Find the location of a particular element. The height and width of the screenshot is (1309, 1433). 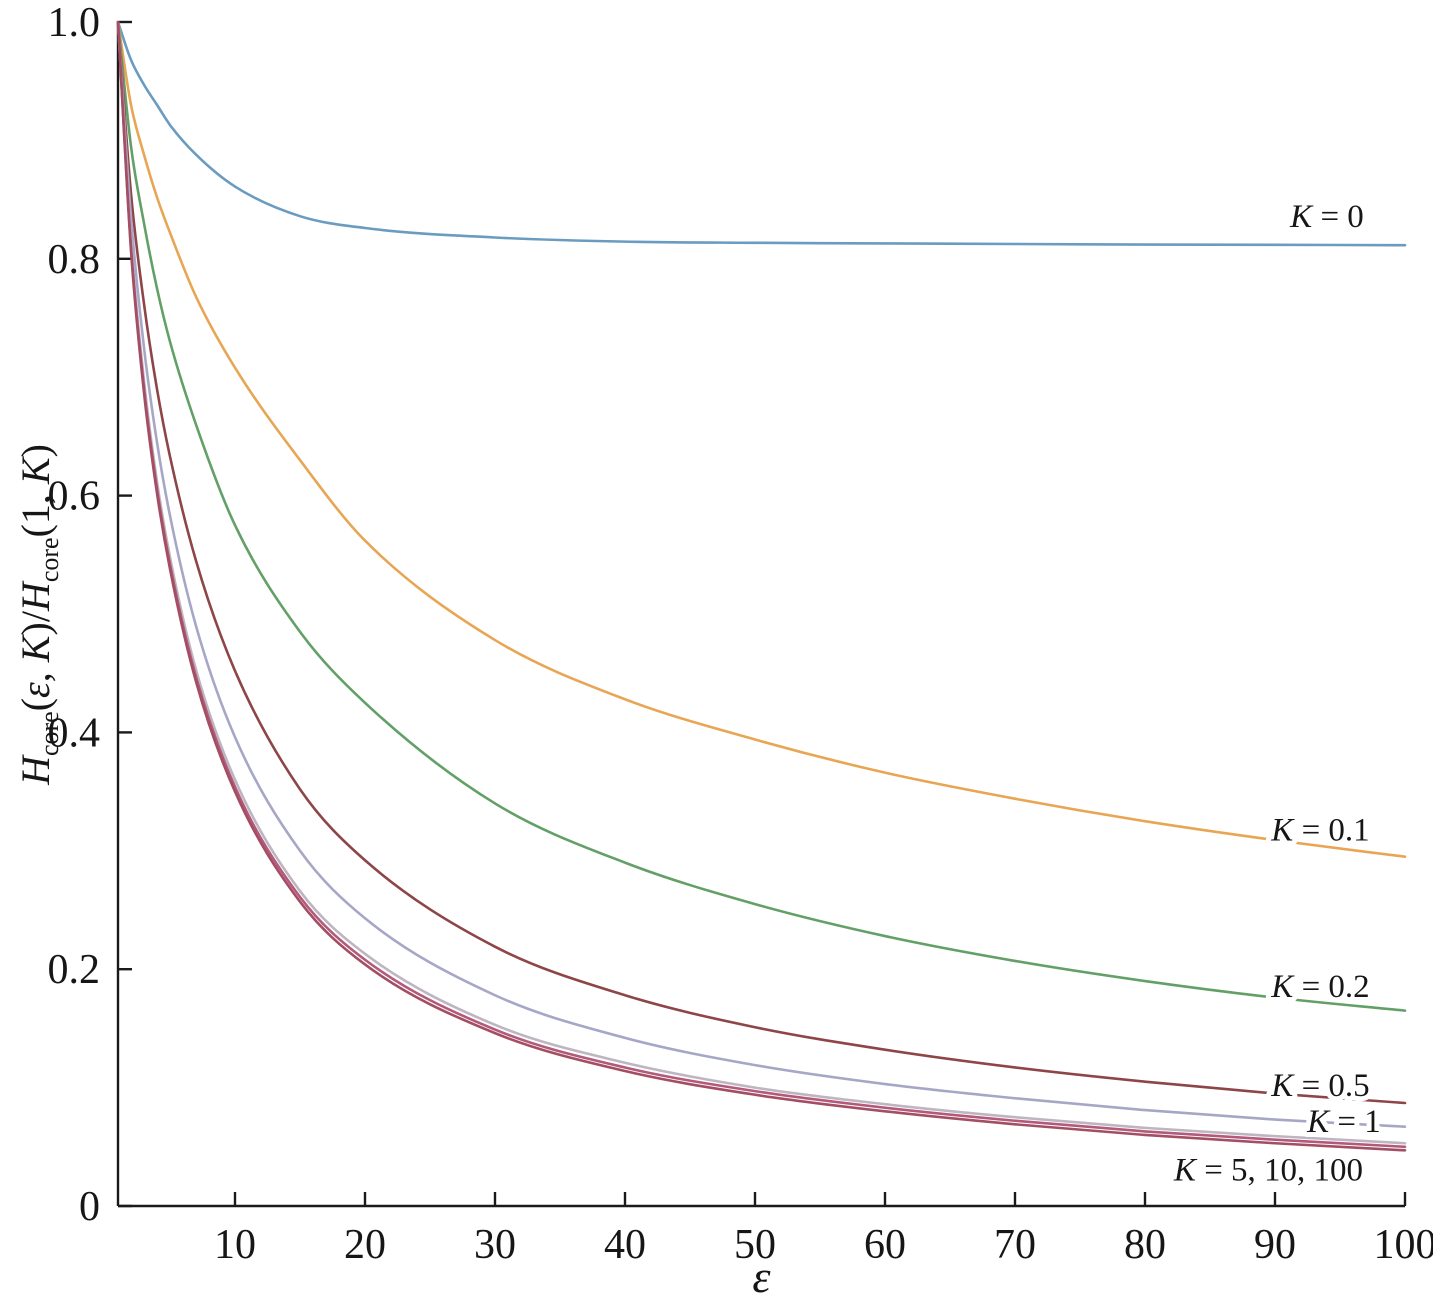

x-tick-label: 30 is located at coordinates (495, 1245).